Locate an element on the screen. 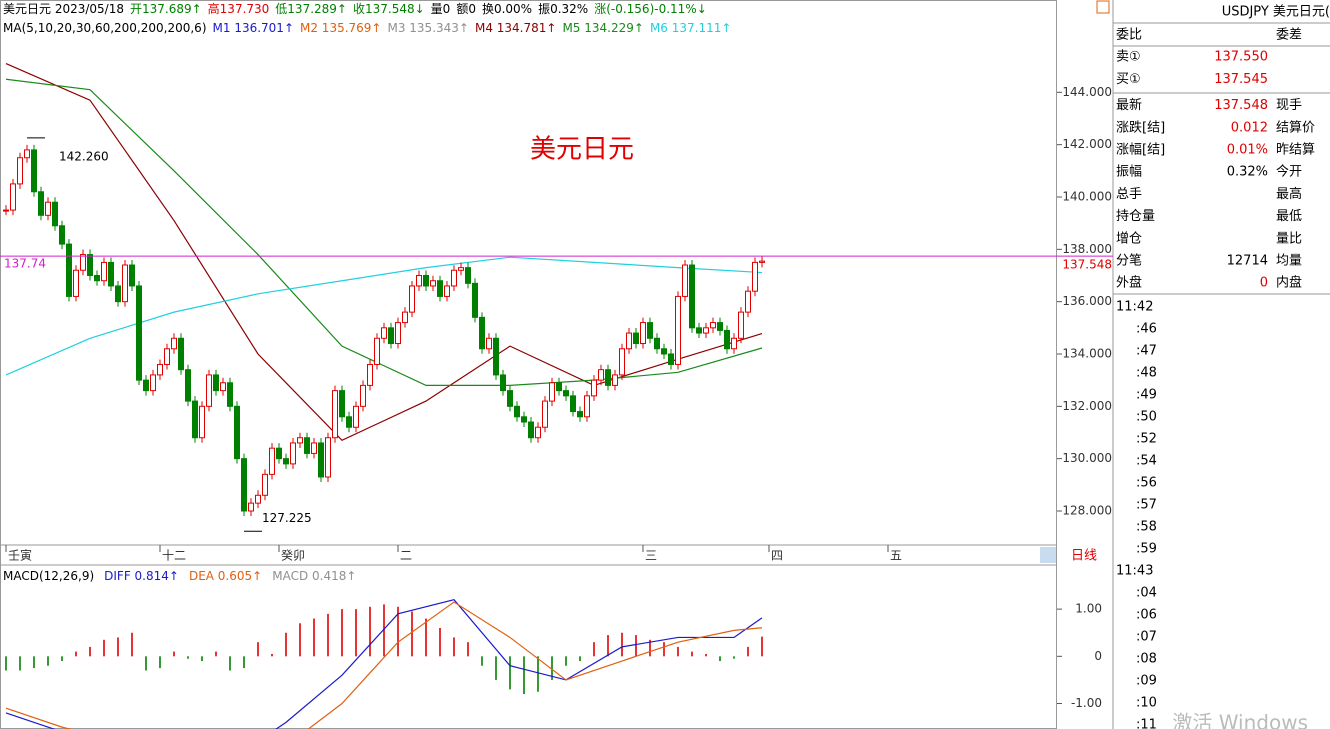 The image size is (1330, 729). quote-label: 现手 is located at coordinates (1289, 105).